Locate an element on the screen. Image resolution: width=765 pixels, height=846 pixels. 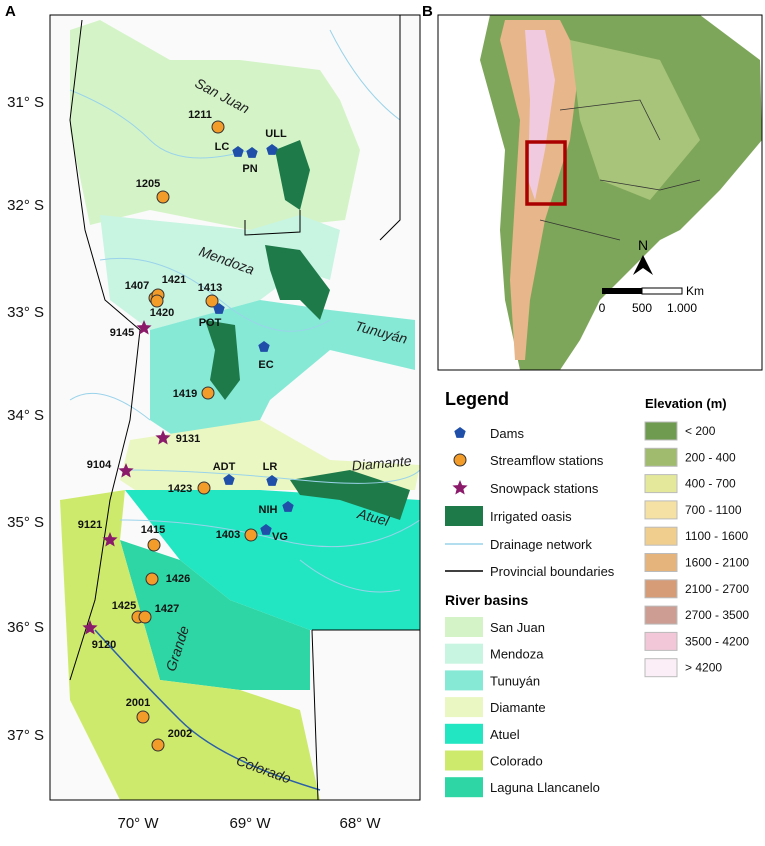
latitude-label: 32° S is located at coordinates (25, 205).